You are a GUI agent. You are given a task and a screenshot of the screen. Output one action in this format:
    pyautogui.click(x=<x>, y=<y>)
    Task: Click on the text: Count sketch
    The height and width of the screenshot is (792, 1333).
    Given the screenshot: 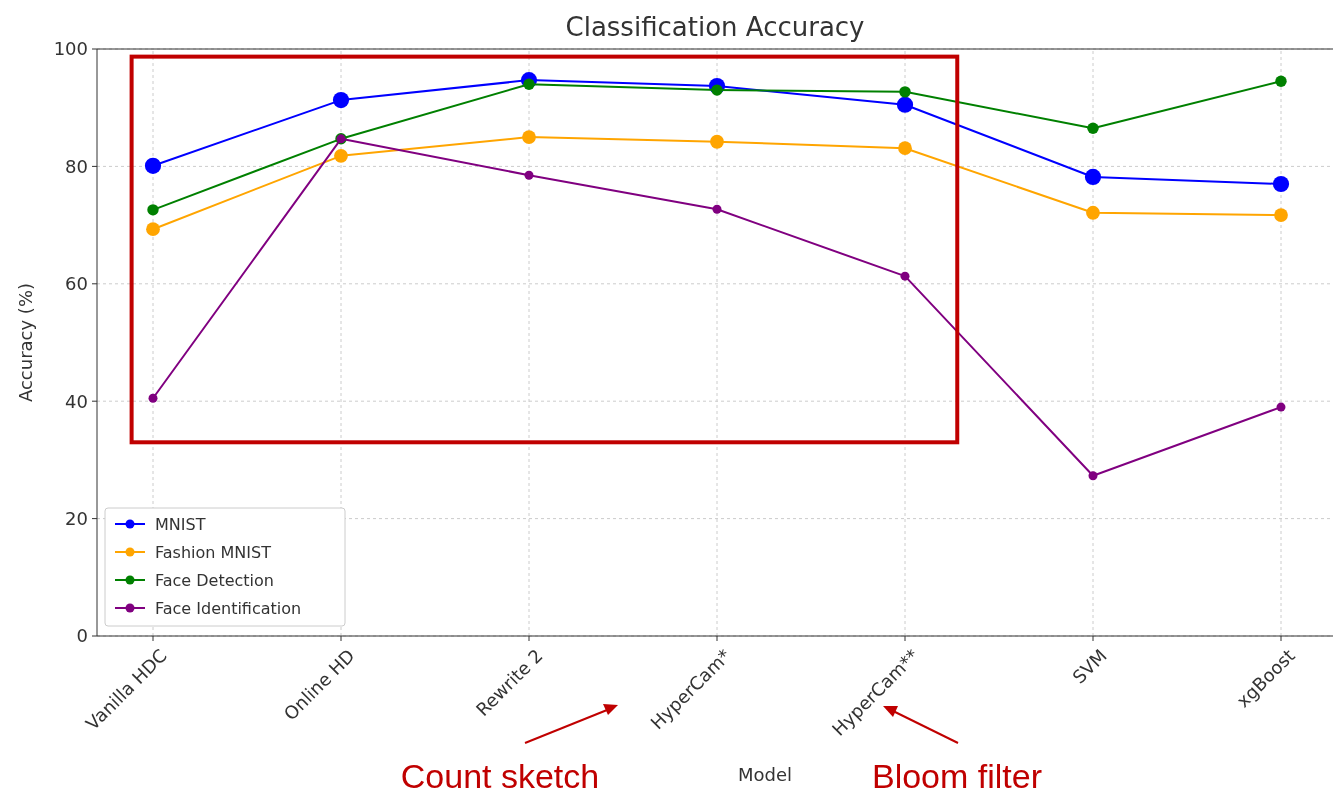 What is the action you would take?
    pyautogui.click(x=500, y=774)
    